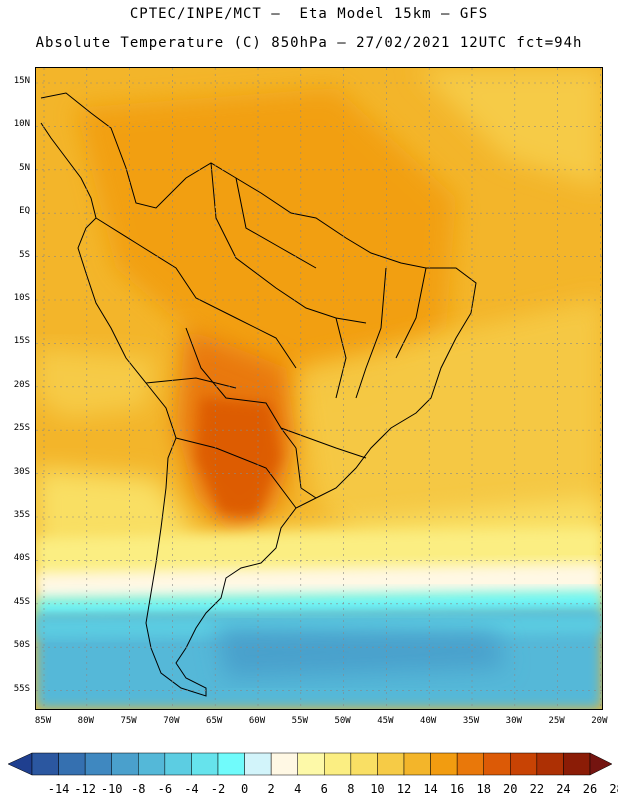 The image size is (618, 800). Describe the element at coordinates (21, 515) in the screenshot. I see `lat-label: 35S` at that location.